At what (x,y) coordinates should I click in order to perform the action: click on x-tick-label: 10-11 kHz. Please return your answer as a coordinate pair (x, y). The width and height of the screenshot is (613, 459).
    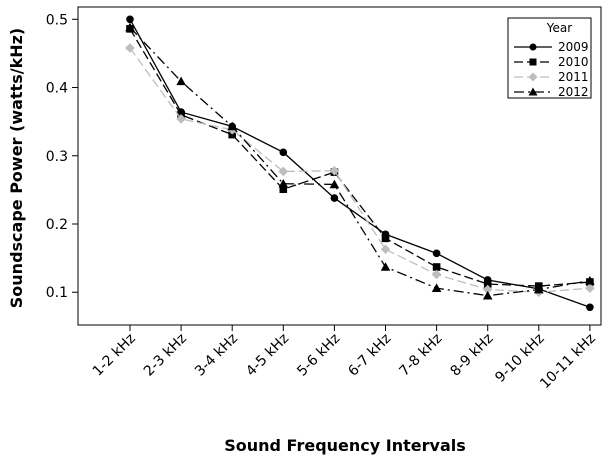
    Looking at the image, I should click on (568, 362).